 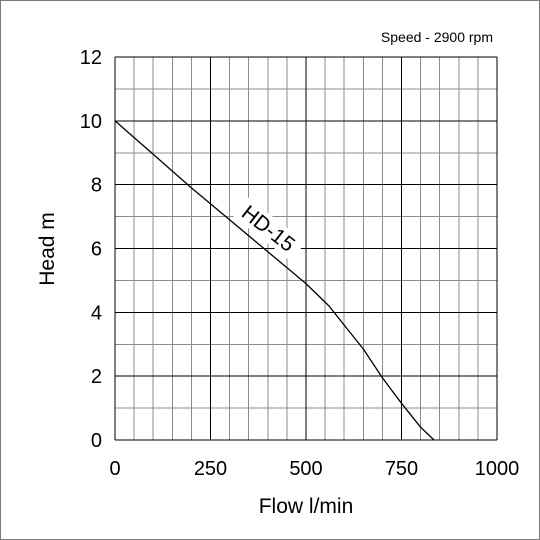 What do you see at coordinates (210, 469) in the screenshot?
I see `x-tick-label: 250` at bounding box center [210, 469].